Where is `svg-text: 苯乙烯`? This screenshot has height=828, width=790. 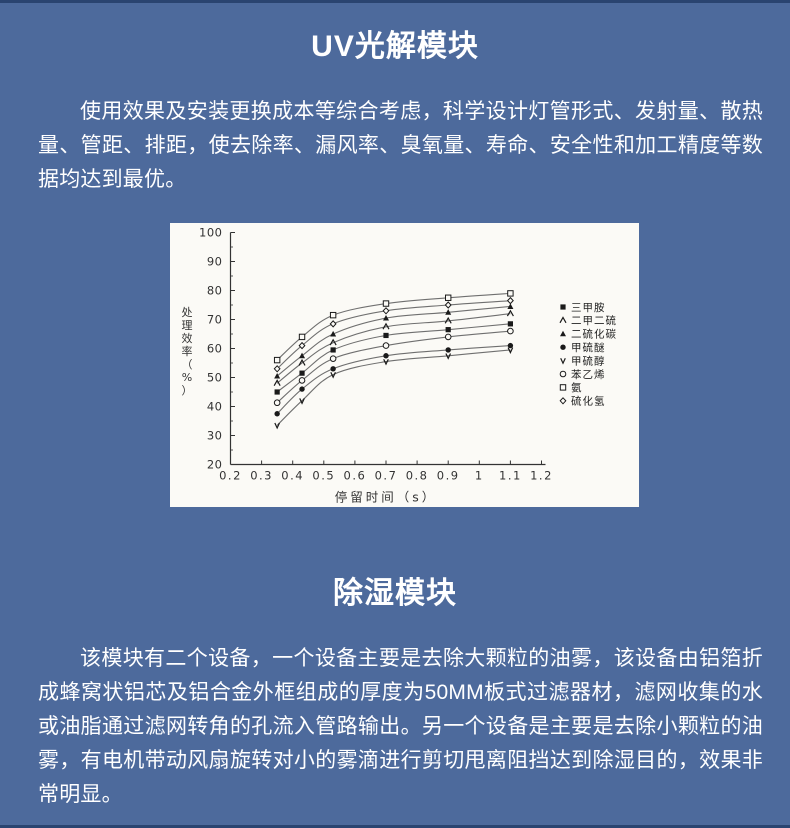
svg-text: 苯乙烯 is located at coordinates (588, 374).